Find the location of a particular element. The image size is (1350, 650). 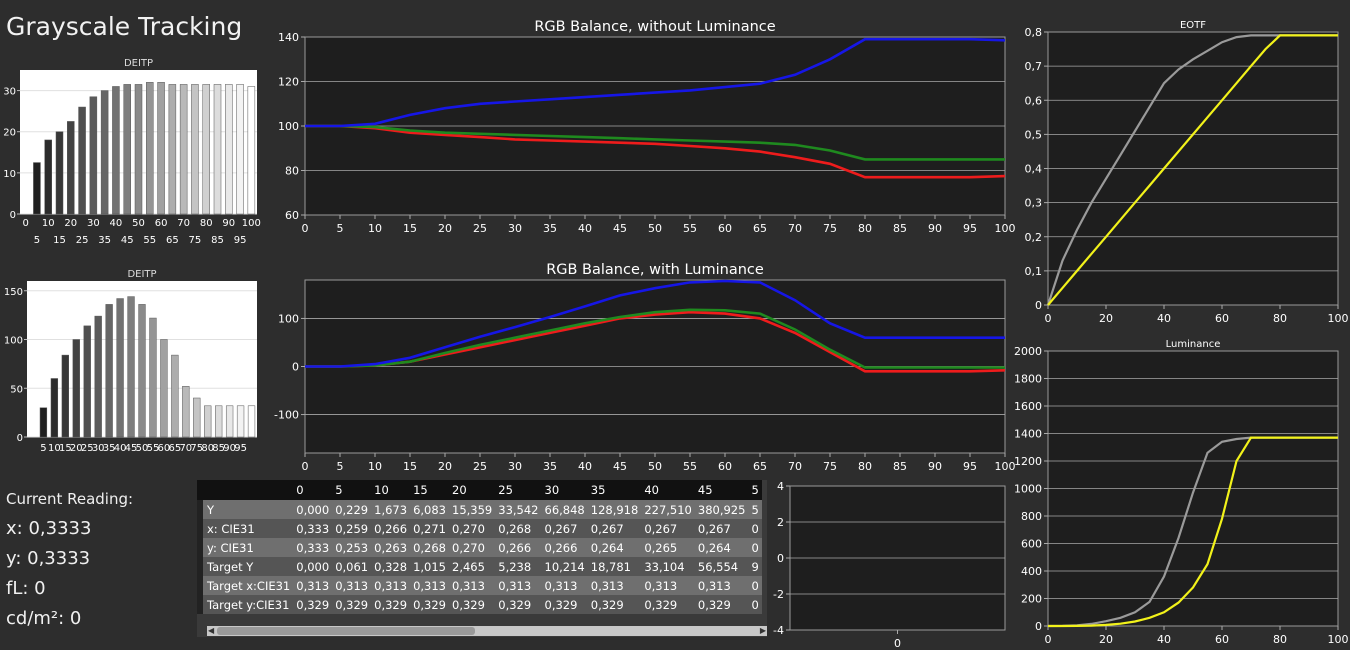

y-tick-label: 1400 is located at coordinates (1028, 434).